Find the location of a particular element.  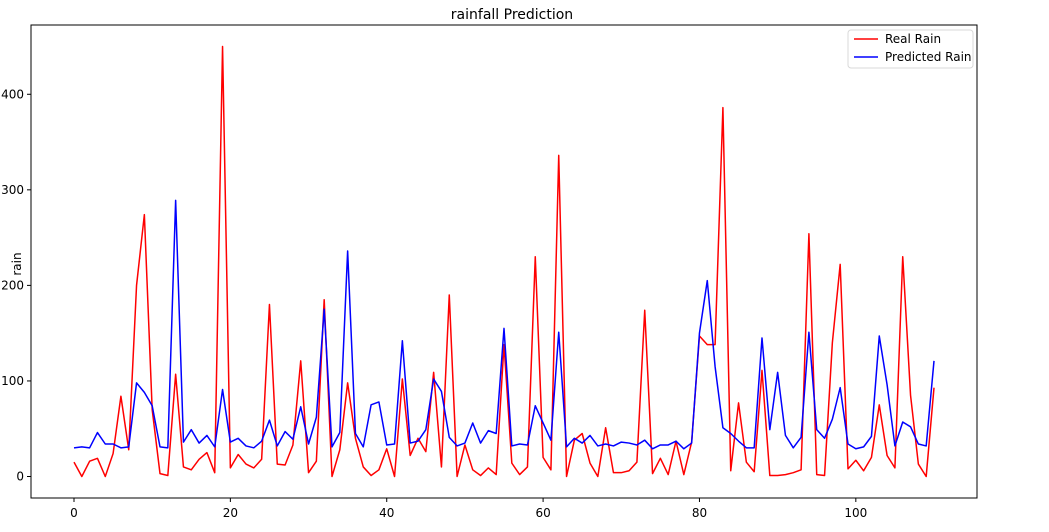

y-tick-label: 100 is located at coordinates (12, 381).